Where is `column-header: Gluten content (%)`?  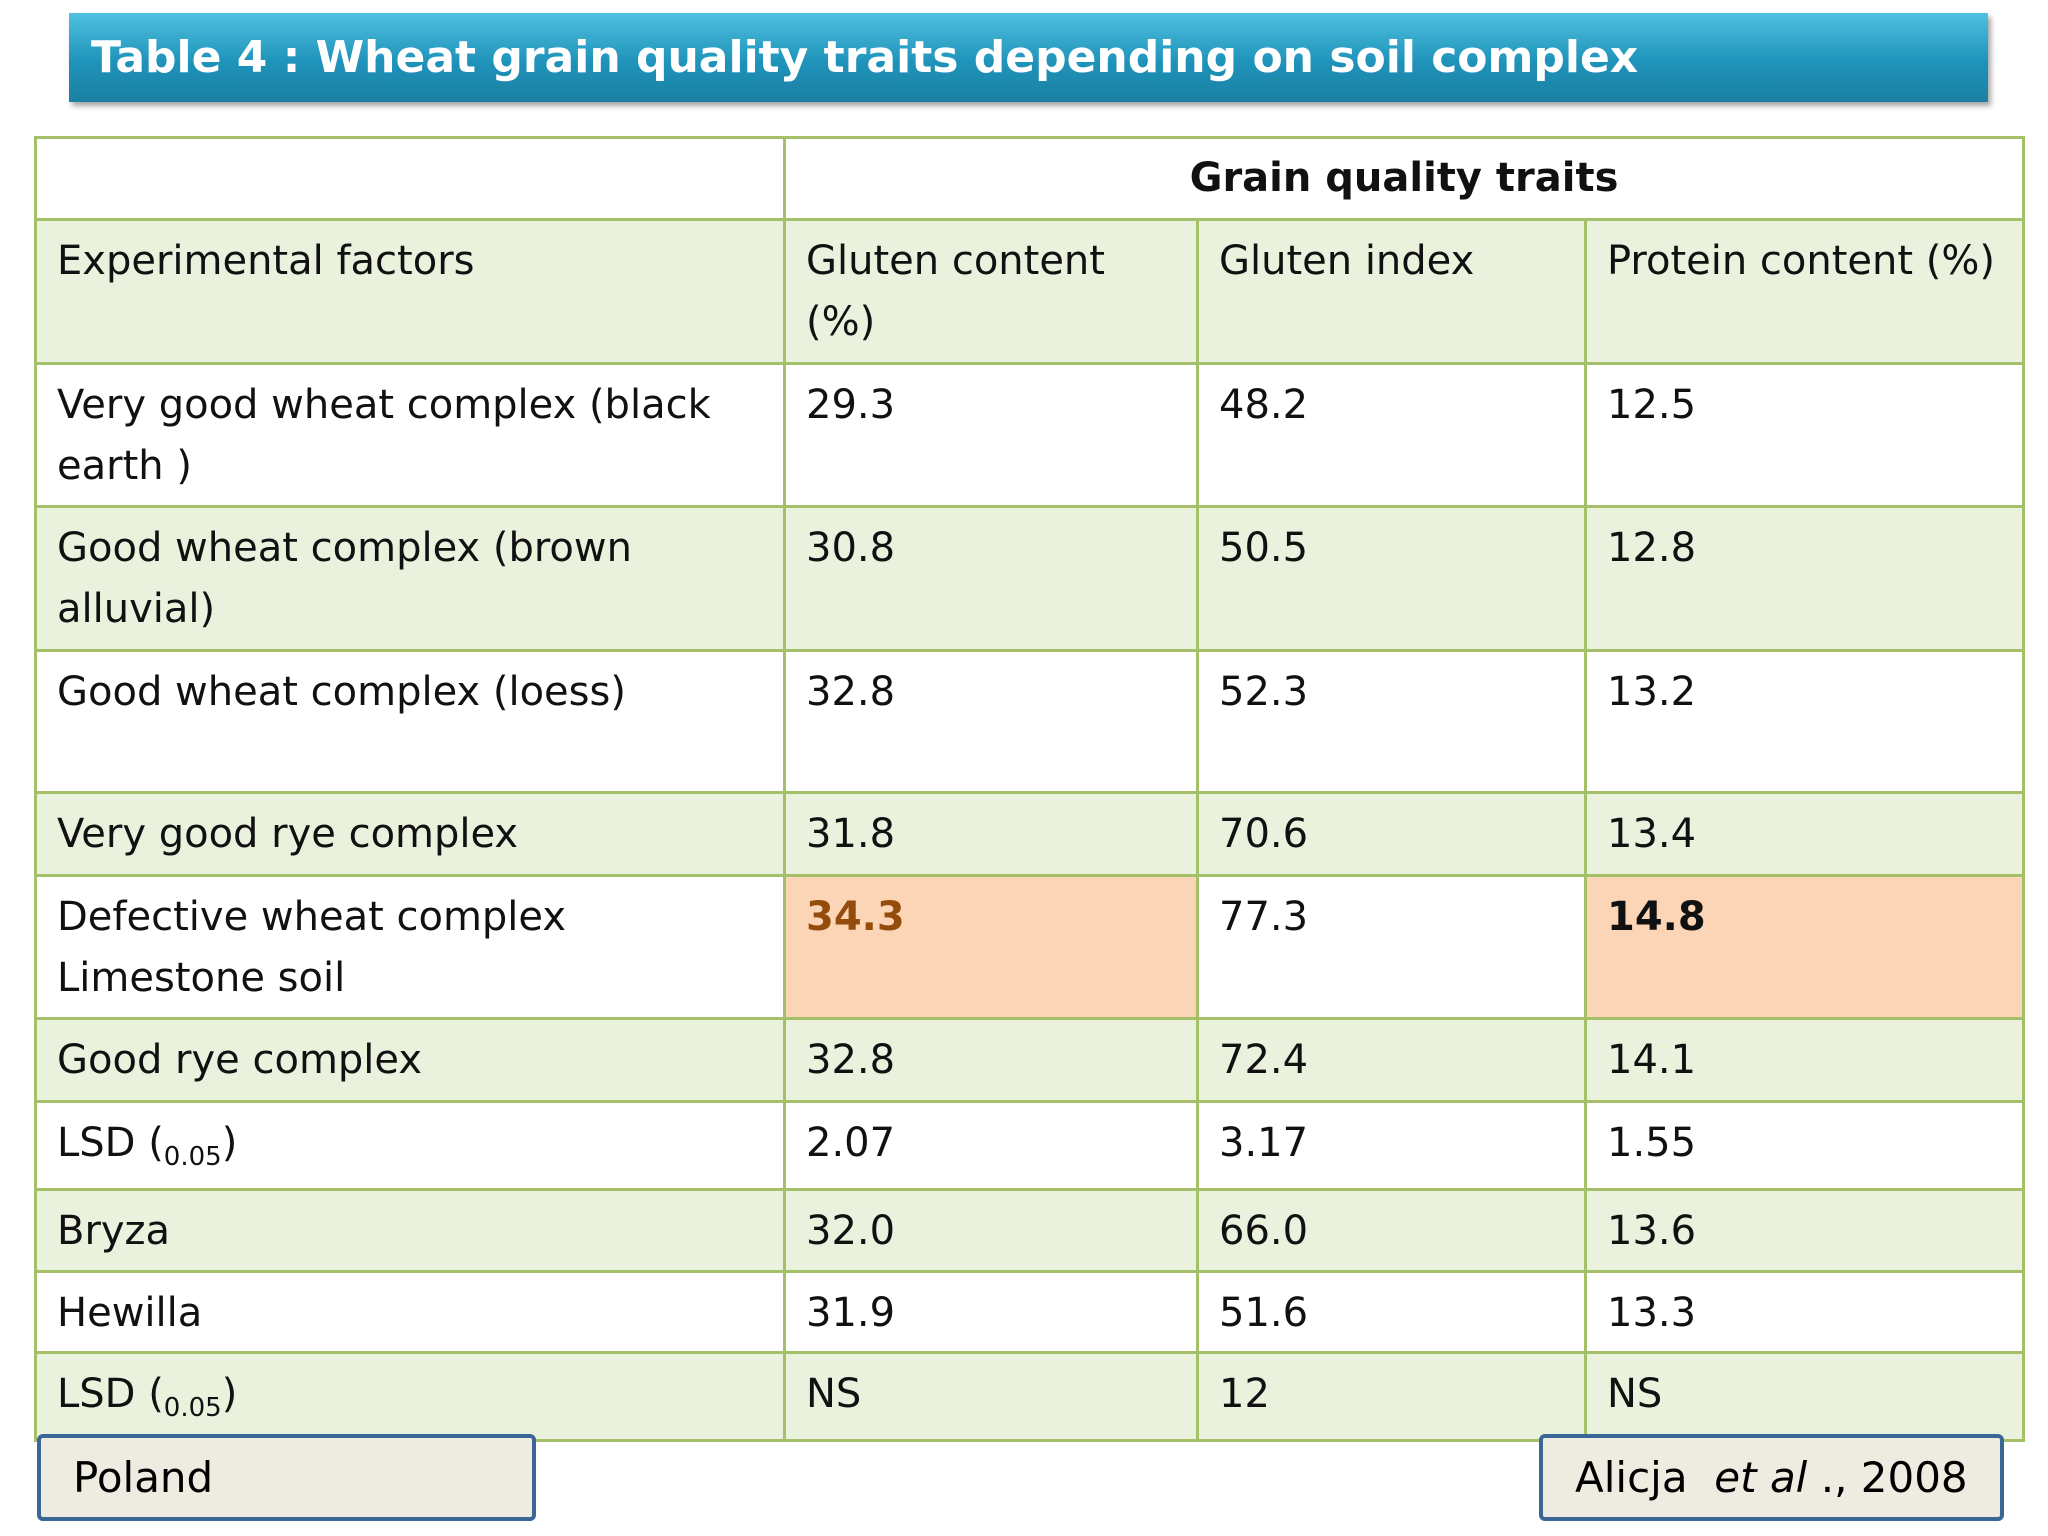
column-header: Gluten content (%) is located at coordinates (991, 291).